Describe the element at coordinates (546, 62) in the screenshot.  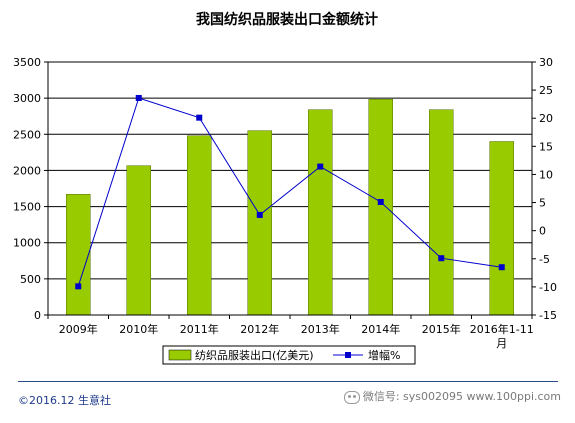
I see `y-right-tick-label: 30` at that location.